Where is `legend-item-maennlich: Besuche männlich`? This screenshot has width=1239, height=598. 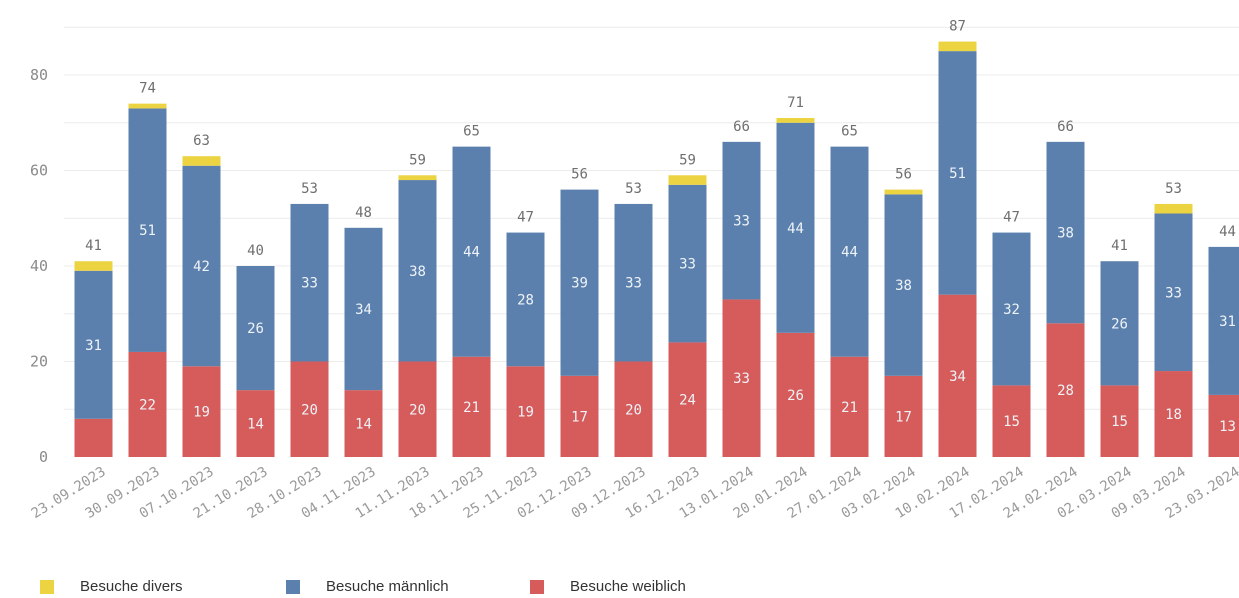
legend-item-maennlich: Besuche männlich is located at coordinates (367, 586).